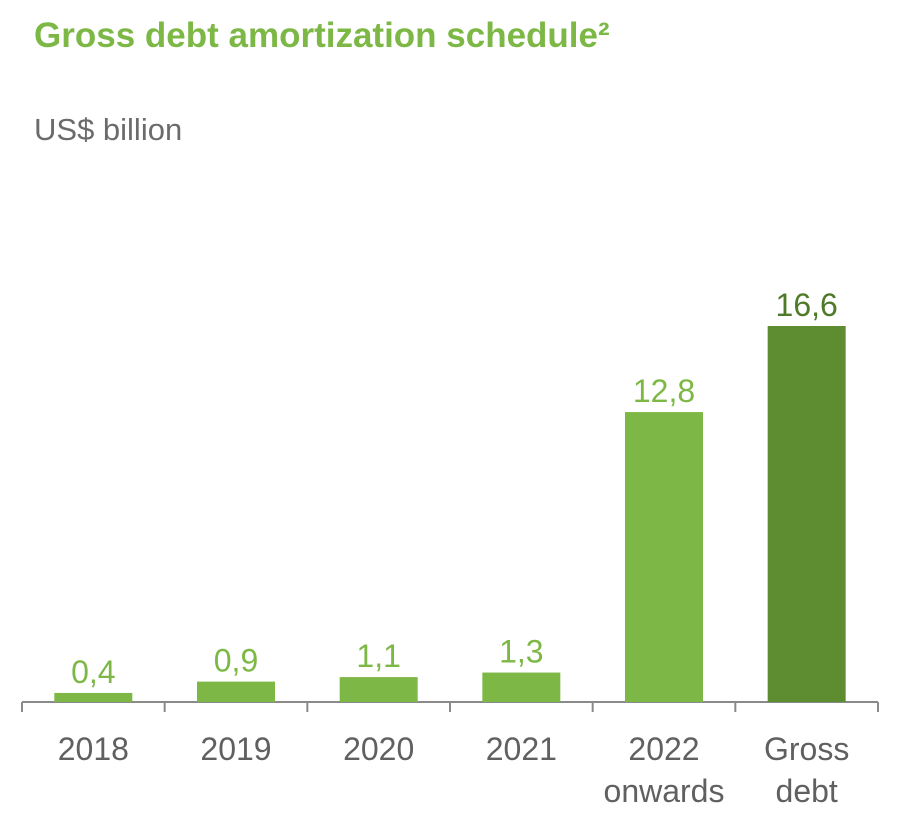 The height and width of the screenshot is (824, 902). Describe the element at coordinates (236, 661) in the screenshot. I see `data-label: 0,9` at that location.